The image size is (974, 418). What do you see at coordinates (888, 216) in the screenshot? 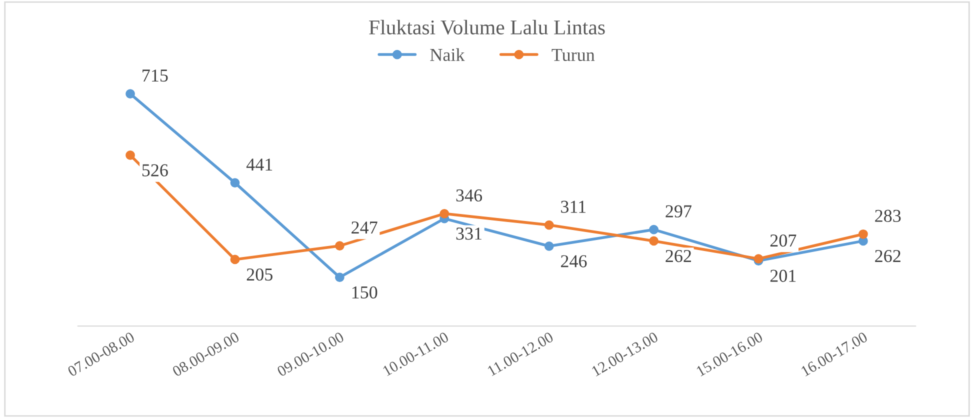
I see `data-label: 283` at bounding box center [888, 216].